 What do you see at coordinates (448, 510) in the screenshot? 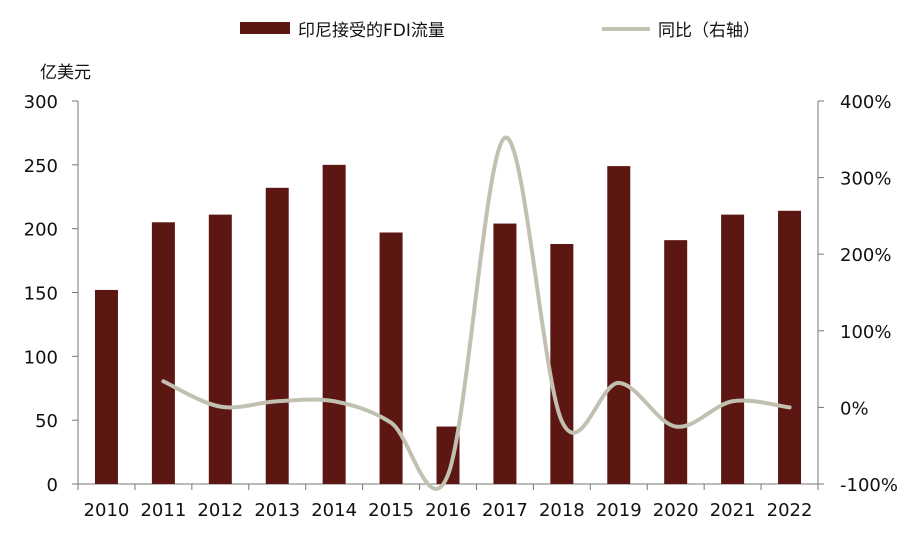
I see `x-axis-tick-label: 2016` at bounding box center [448, 510].